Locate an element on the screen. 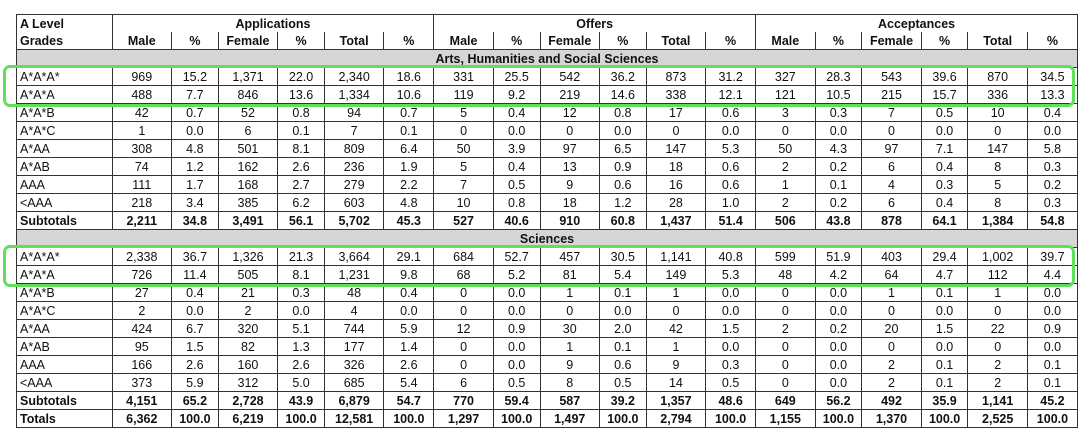  value-cell: 1 is located at coordinates (142, 130).